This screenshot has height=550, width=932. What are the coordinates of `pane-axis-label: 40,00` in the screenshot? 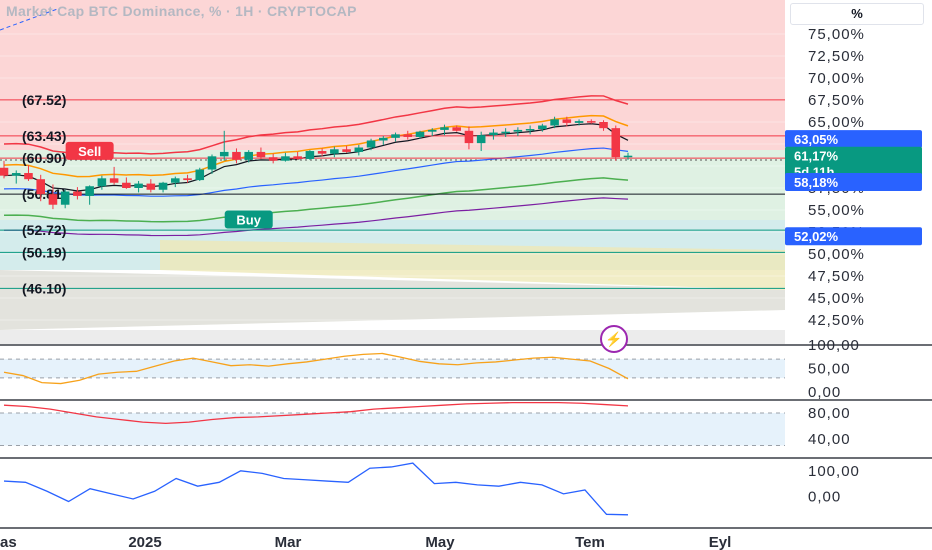 It's located at (829, 439).